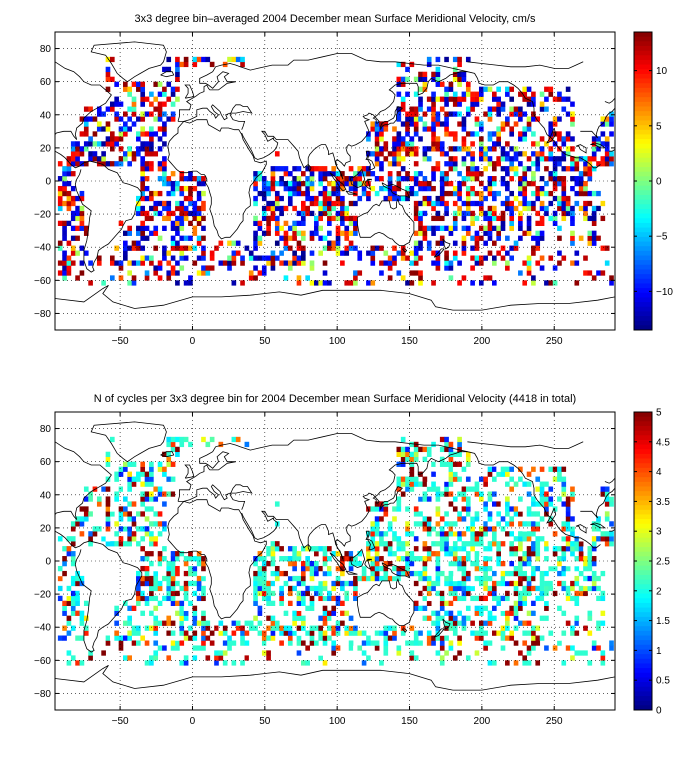  I want to click on coastline, so click(370, 160).